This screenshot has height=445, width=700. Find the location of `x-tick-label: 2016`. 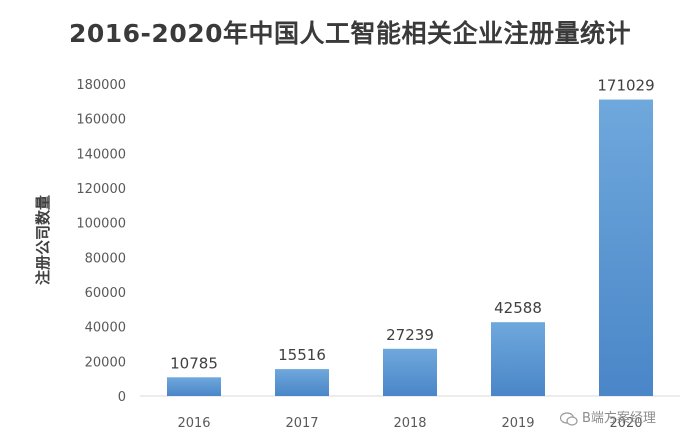

x-tick-label: 2016 is located at coordinates (193, 423).